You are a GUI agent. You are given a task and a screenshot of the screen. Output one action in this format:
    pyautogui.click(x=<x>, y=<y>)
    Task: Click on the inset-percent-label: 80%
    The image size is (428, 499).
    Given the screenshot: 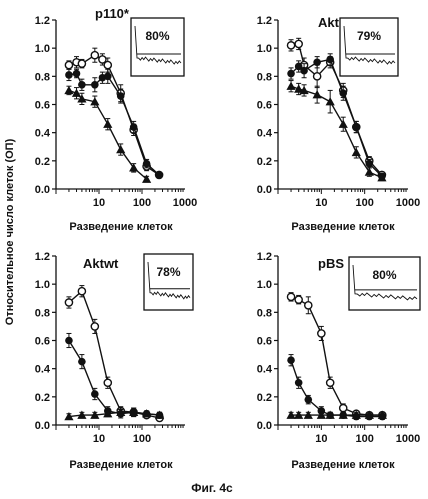 What is the action you would take?
    pyautogui.click(x=384, y=275)
    